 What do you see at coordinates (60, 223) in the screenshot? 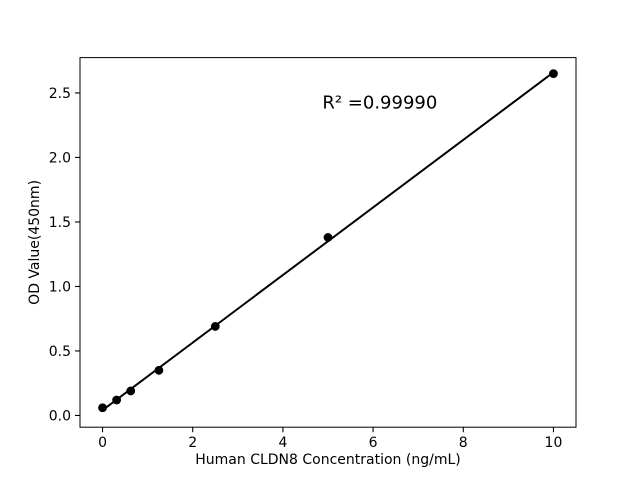
I see `y-tick-label: 1.5` at bounding box center [60, 223].